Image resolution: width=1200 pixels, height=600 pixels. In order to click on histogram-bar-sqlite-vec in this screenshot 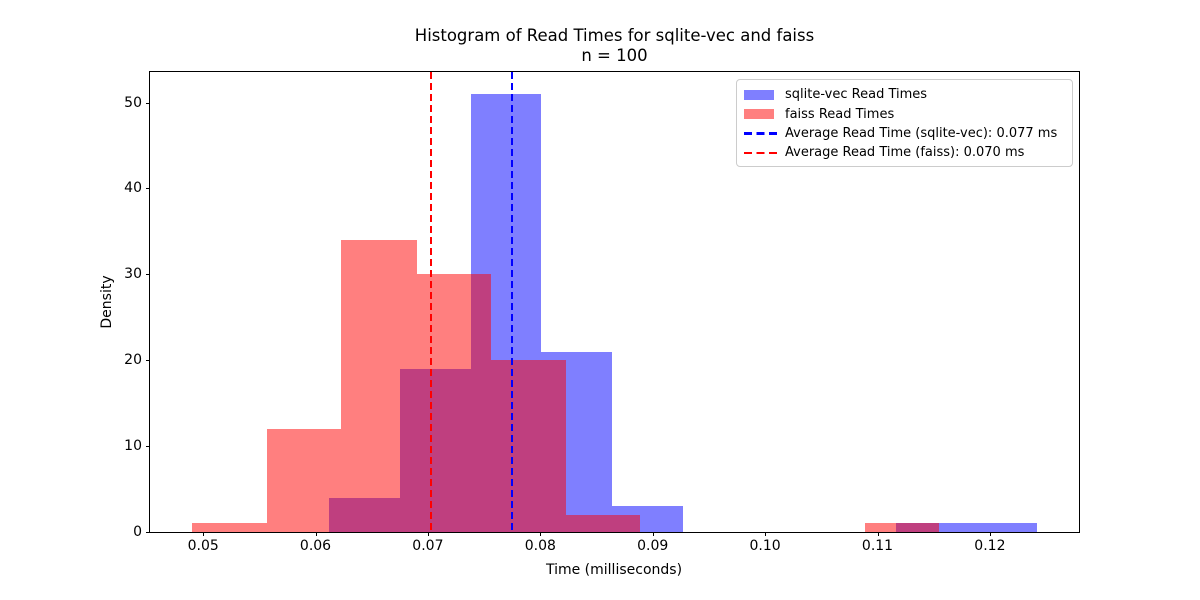, I will do `click(1002, 527)`.